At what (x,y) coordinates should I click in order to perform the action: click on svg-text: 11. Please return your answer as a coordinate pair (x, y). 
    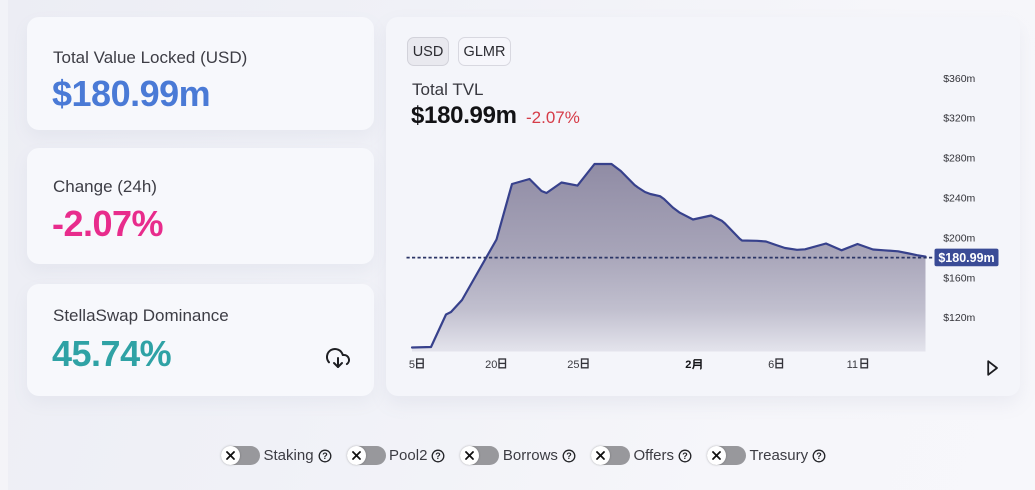
    Looking at the image, I should click on (852, 365).